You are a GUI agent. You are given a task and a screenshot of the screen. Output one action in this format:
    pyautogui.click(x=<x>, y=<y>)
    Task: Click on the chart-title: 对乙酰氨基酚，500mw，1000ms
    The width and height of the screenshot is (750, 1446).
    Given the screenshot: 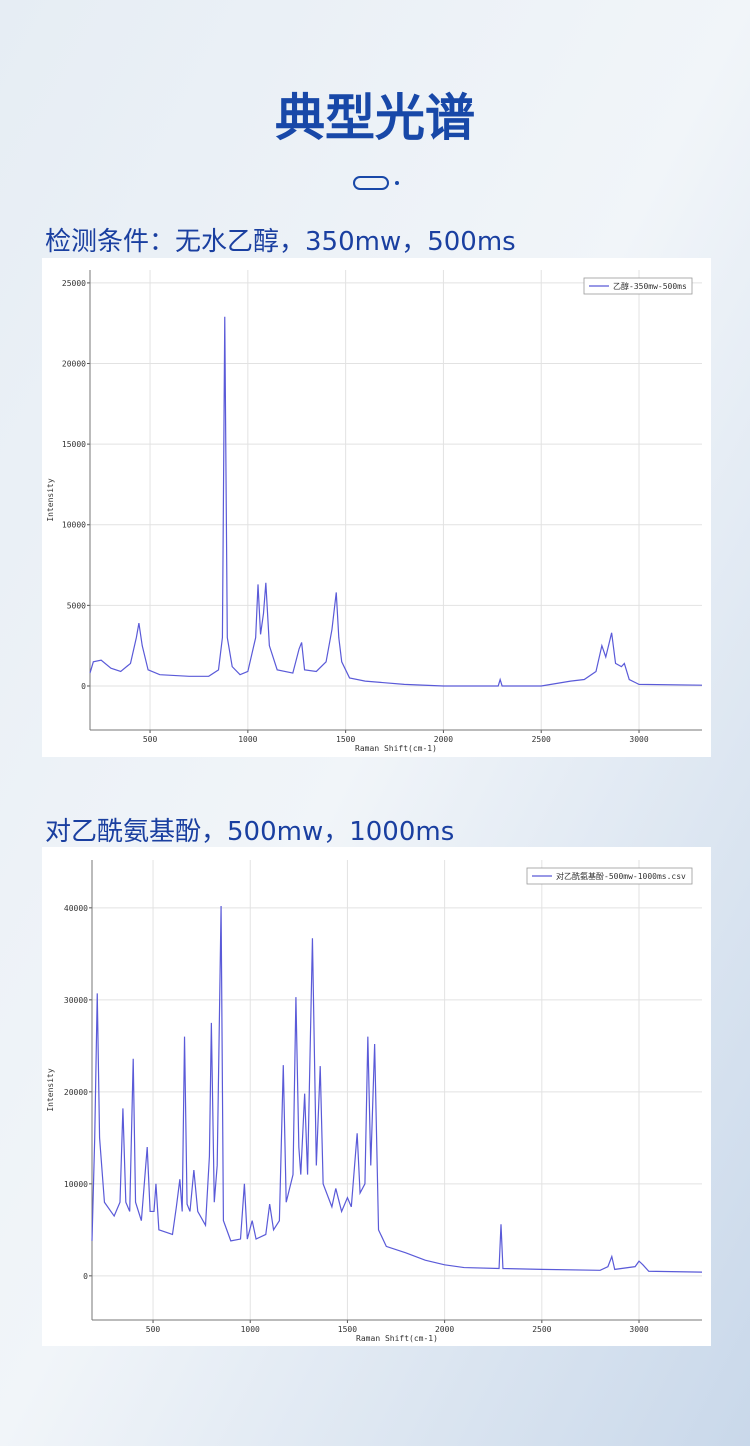 What is the action you would take?
    pyautogui.click(x=249, y=832)
    